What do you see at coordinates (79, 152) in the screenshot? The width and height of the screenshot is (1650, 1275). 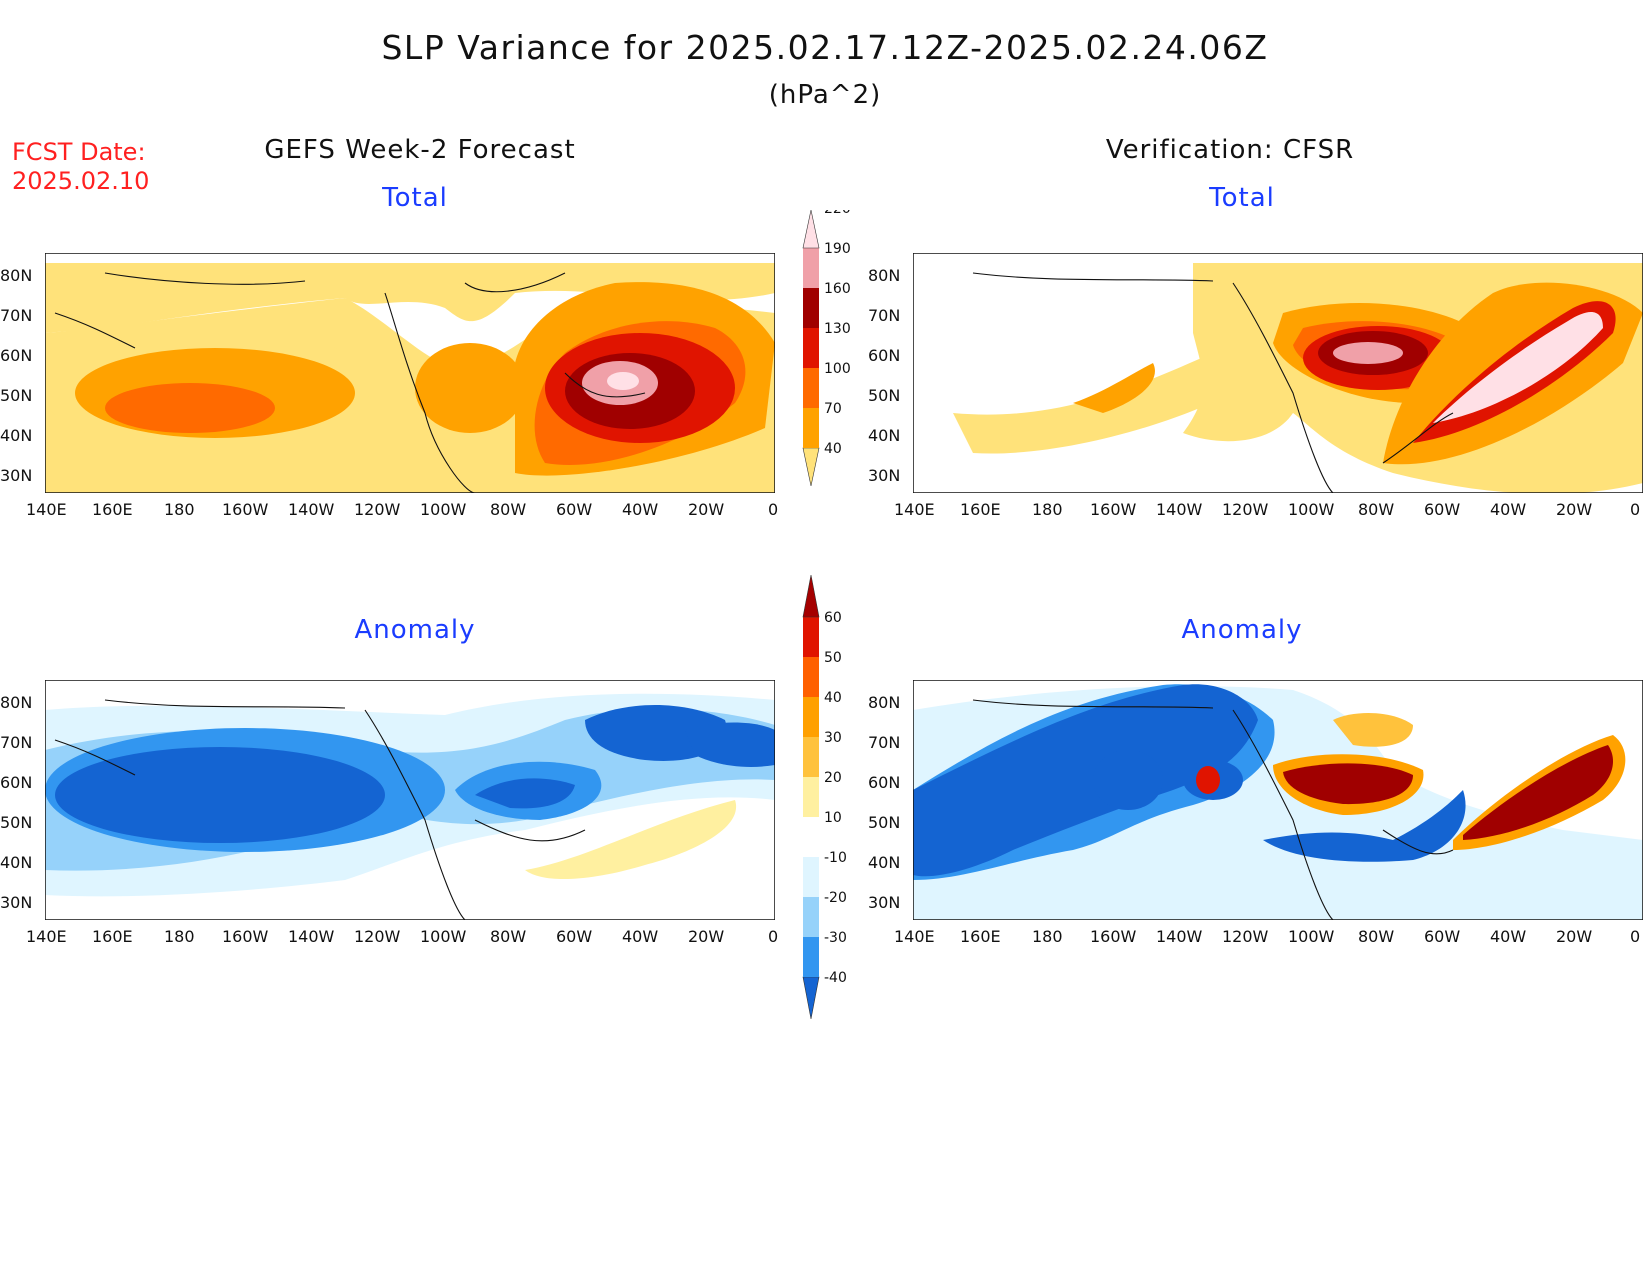 I see `forecast-date-label: FCST Date:` at bounding box center [79, 152].